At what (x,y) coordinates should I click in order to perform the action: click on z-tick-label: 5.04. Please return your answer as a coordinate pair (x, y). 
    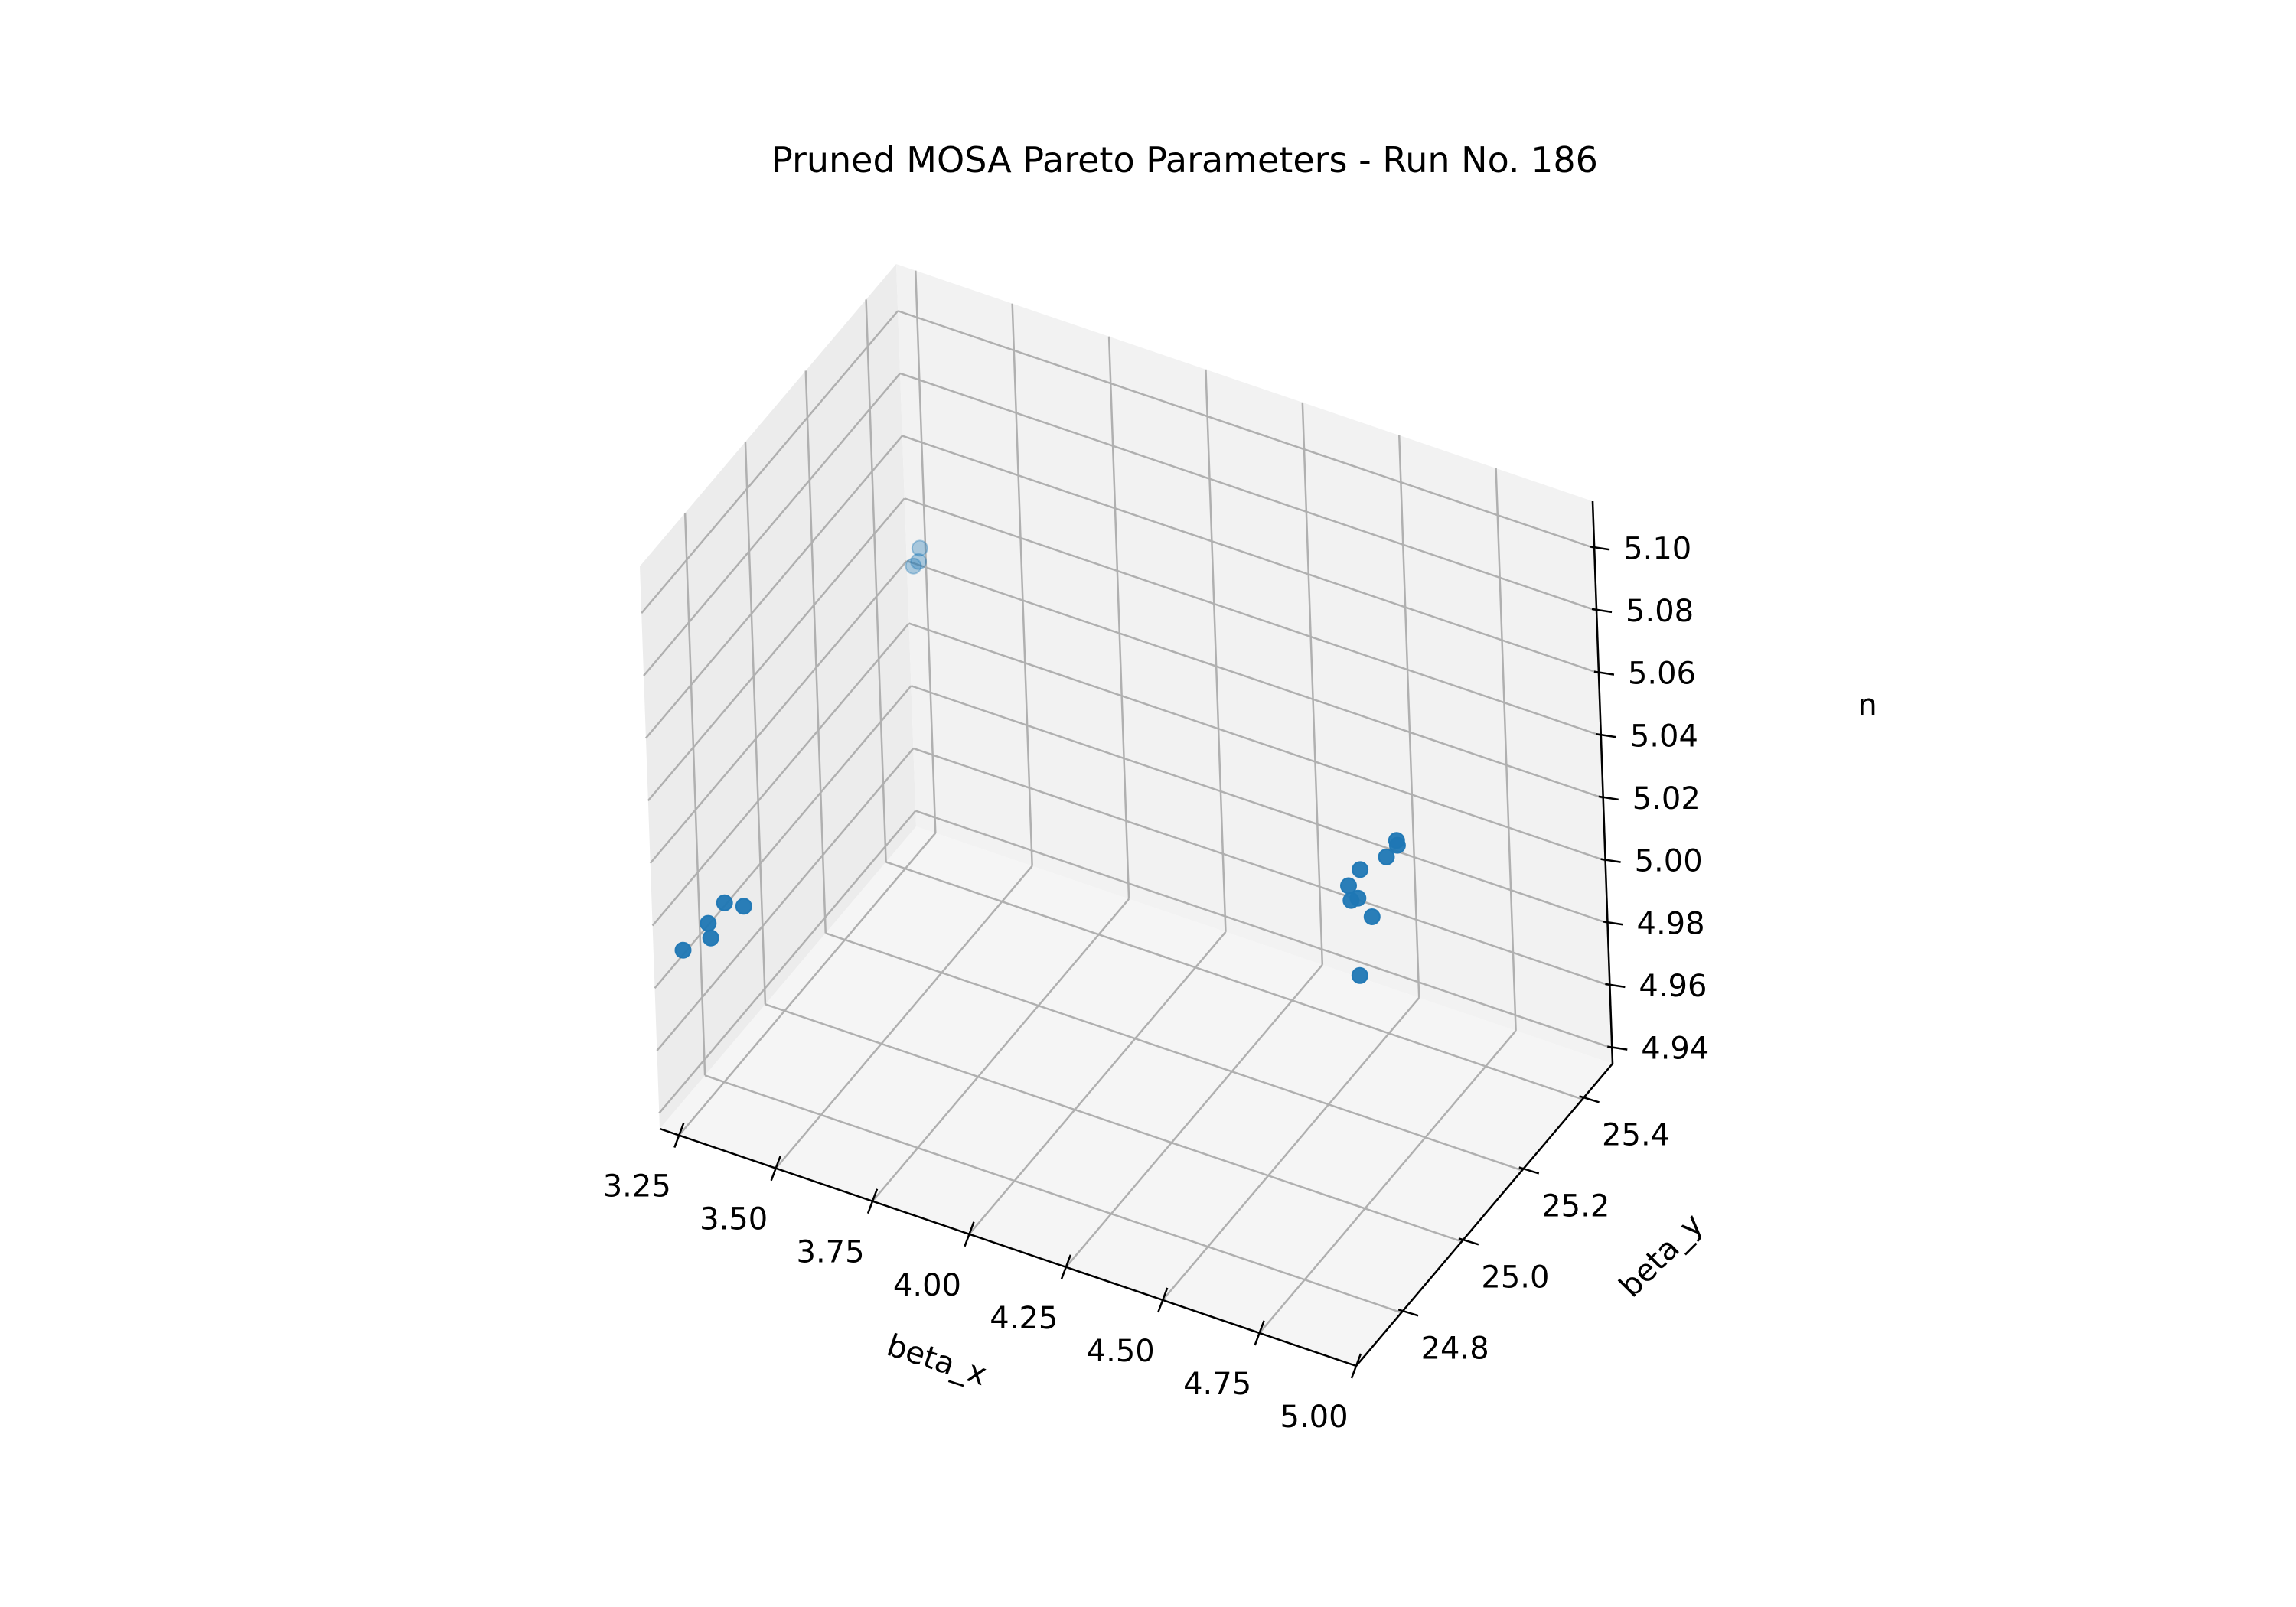
    Looking at the image, I should click on (1664, 736).